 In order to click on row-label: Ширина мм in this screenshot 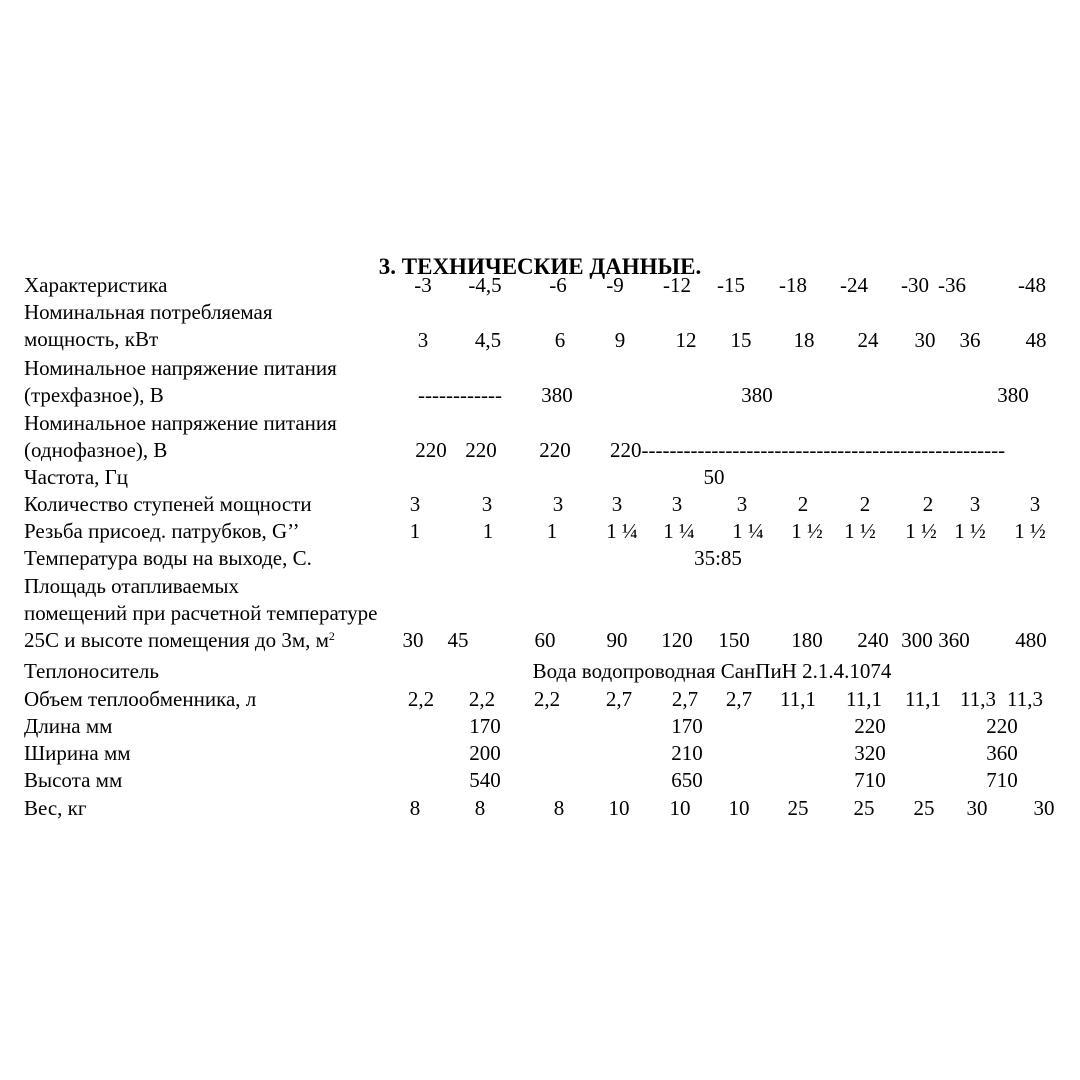, I will do `click(77, 753)`.